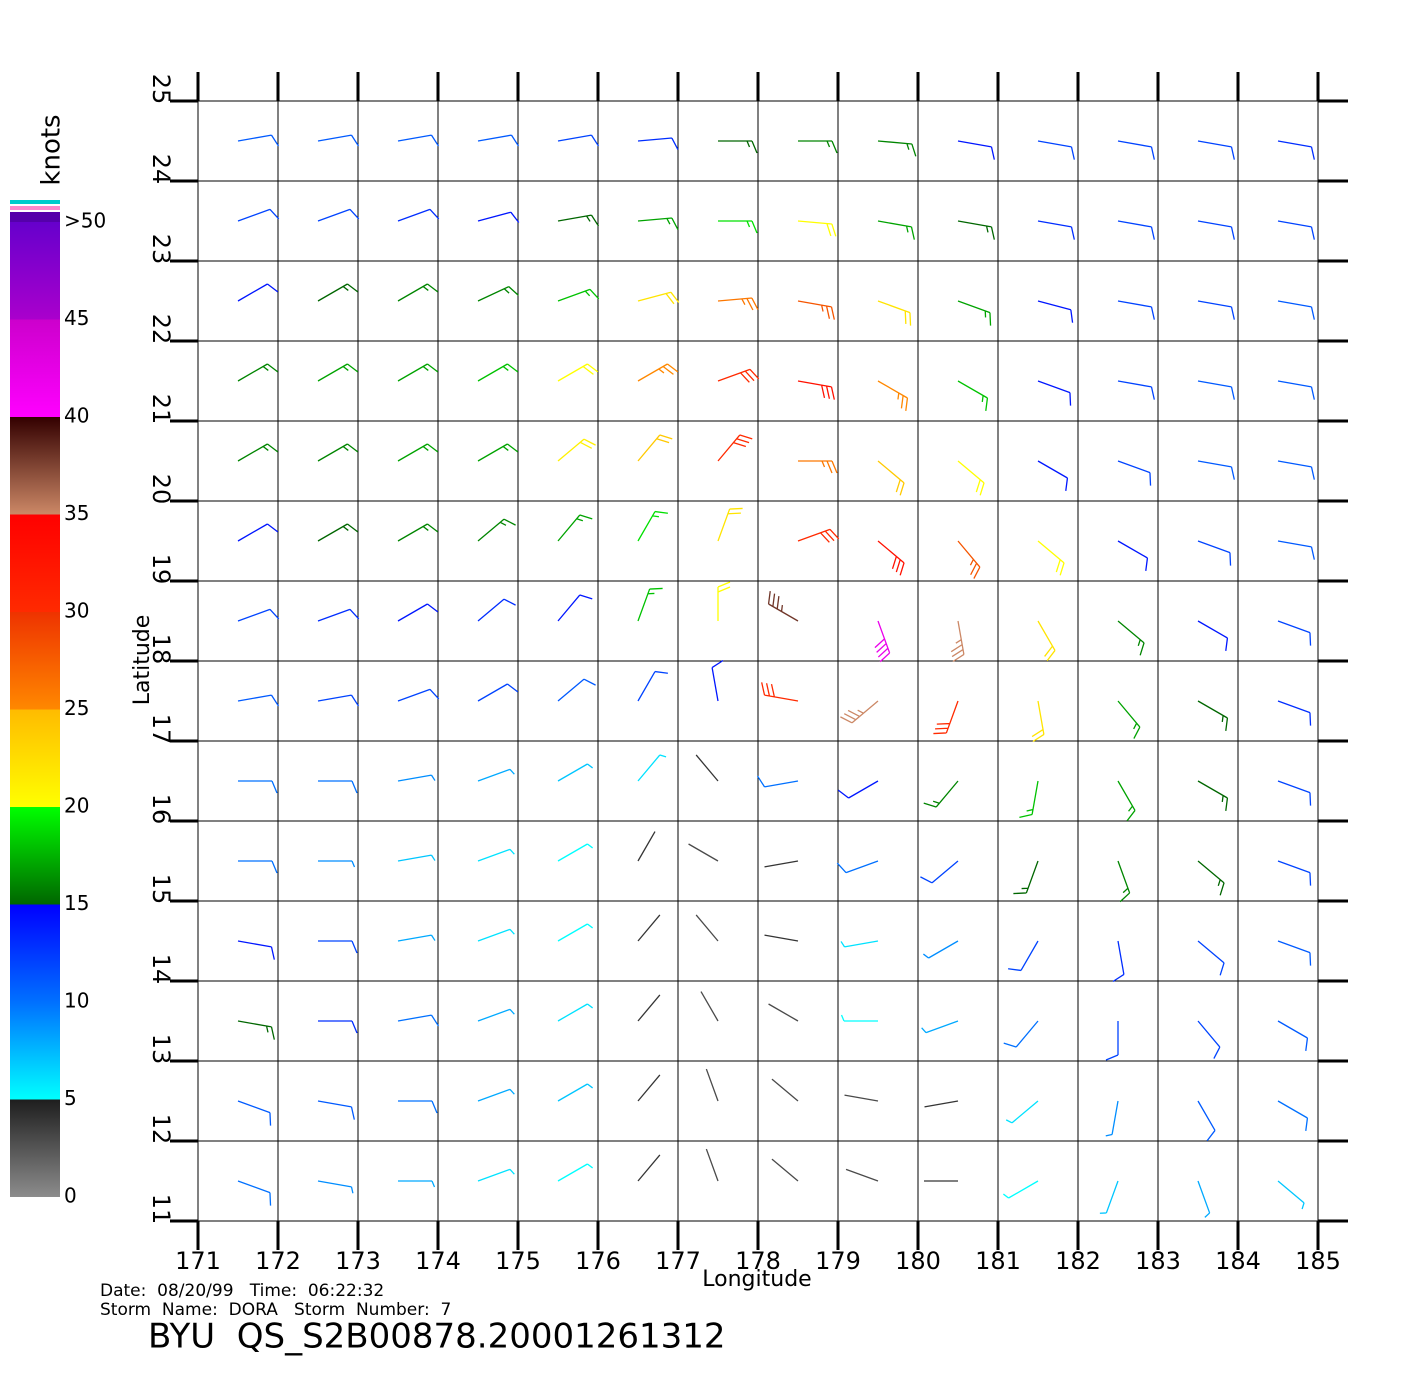  I want to click on y-tick-label: 19, so click(161, 569).